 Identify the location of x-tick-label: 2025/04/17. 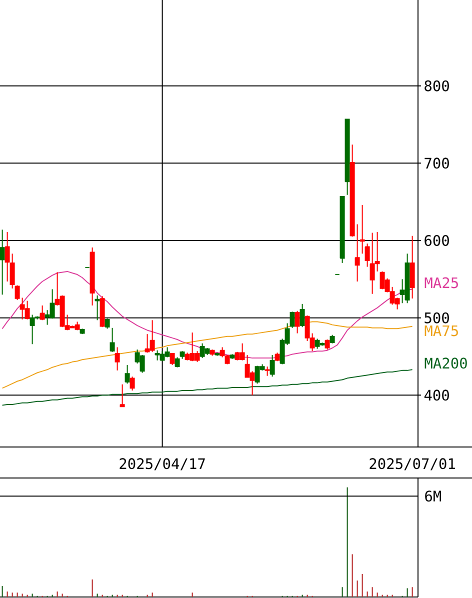
(162, 464).